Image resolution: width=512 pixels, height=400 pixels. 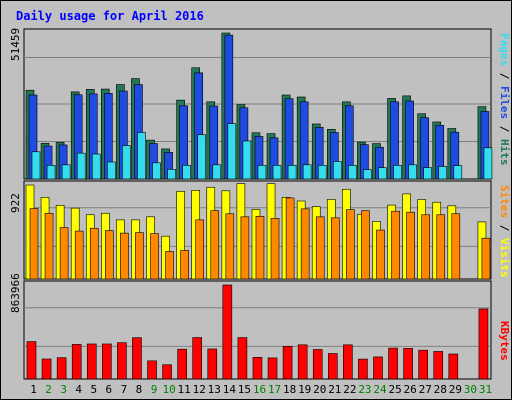 I want to click on day-label: 23, so click(x=364, y=389).